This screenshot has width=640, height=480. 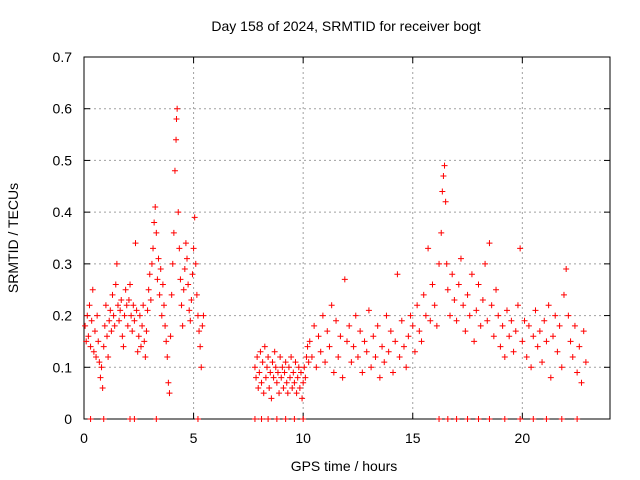 I want to click on y-tick-label: 0.3, so click(x=63, y=264).